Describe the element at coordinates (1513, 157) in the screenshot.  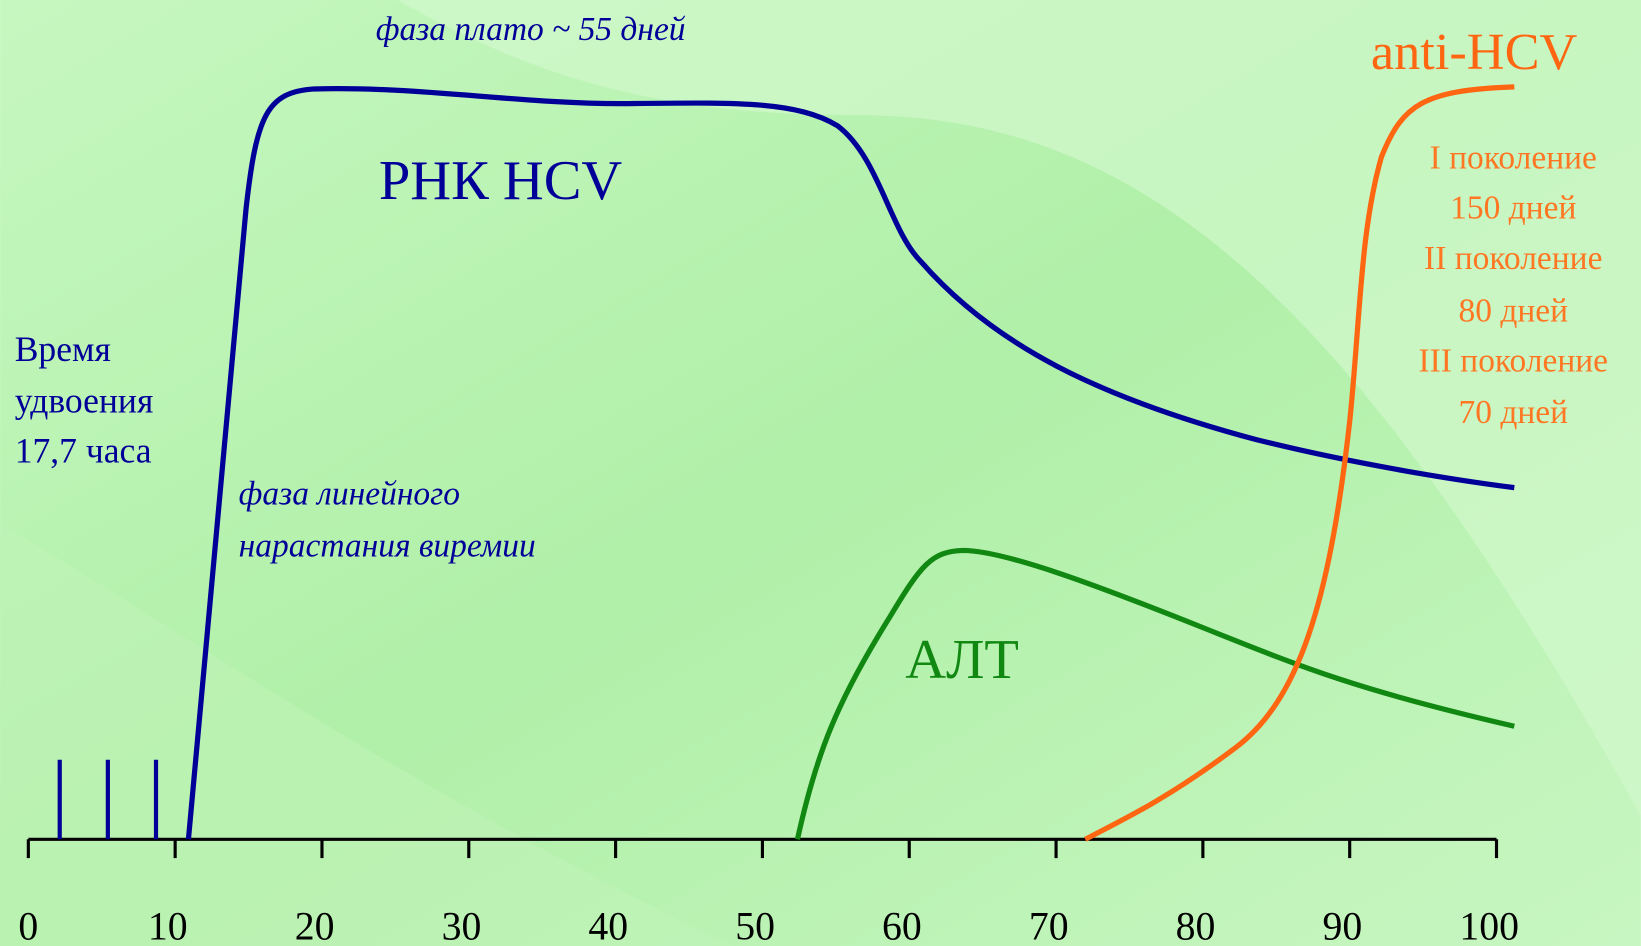
I see `generation-line: I поколение` at that location.